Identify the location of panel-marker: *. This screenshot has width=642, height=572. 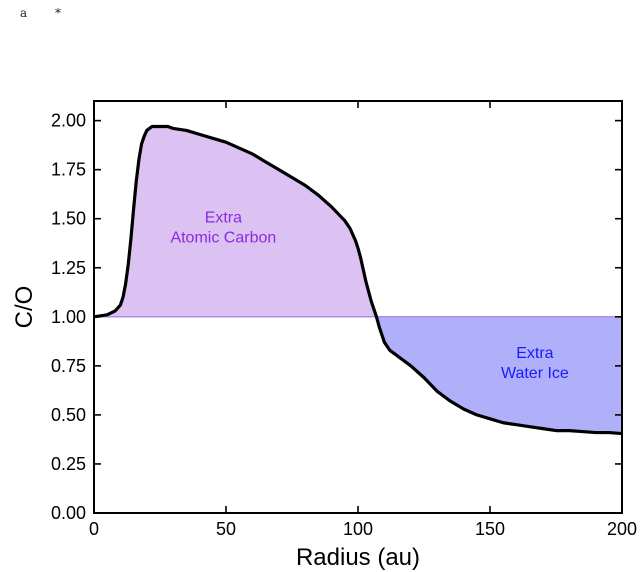
(58, 13).